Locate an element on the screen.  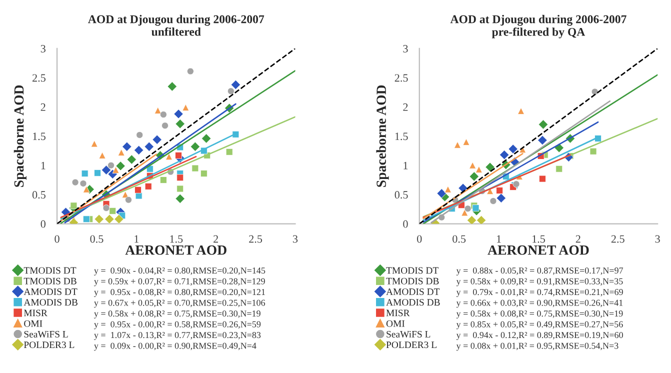
text: y = 0.79x - 0.01,R² = 0.74,RMSE=0.21,N=69 is located at coordinates (539, 292).